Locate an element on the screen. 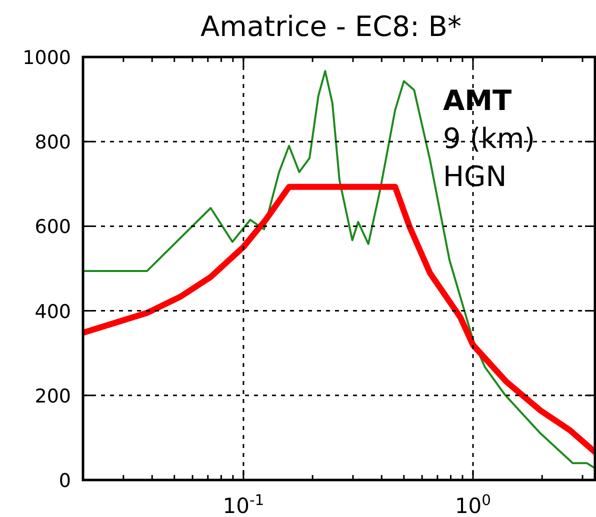 Image resolution: width=596 pixels, height=517 pixels. y-tick-label: 0 is located at coordinates (64, 481).